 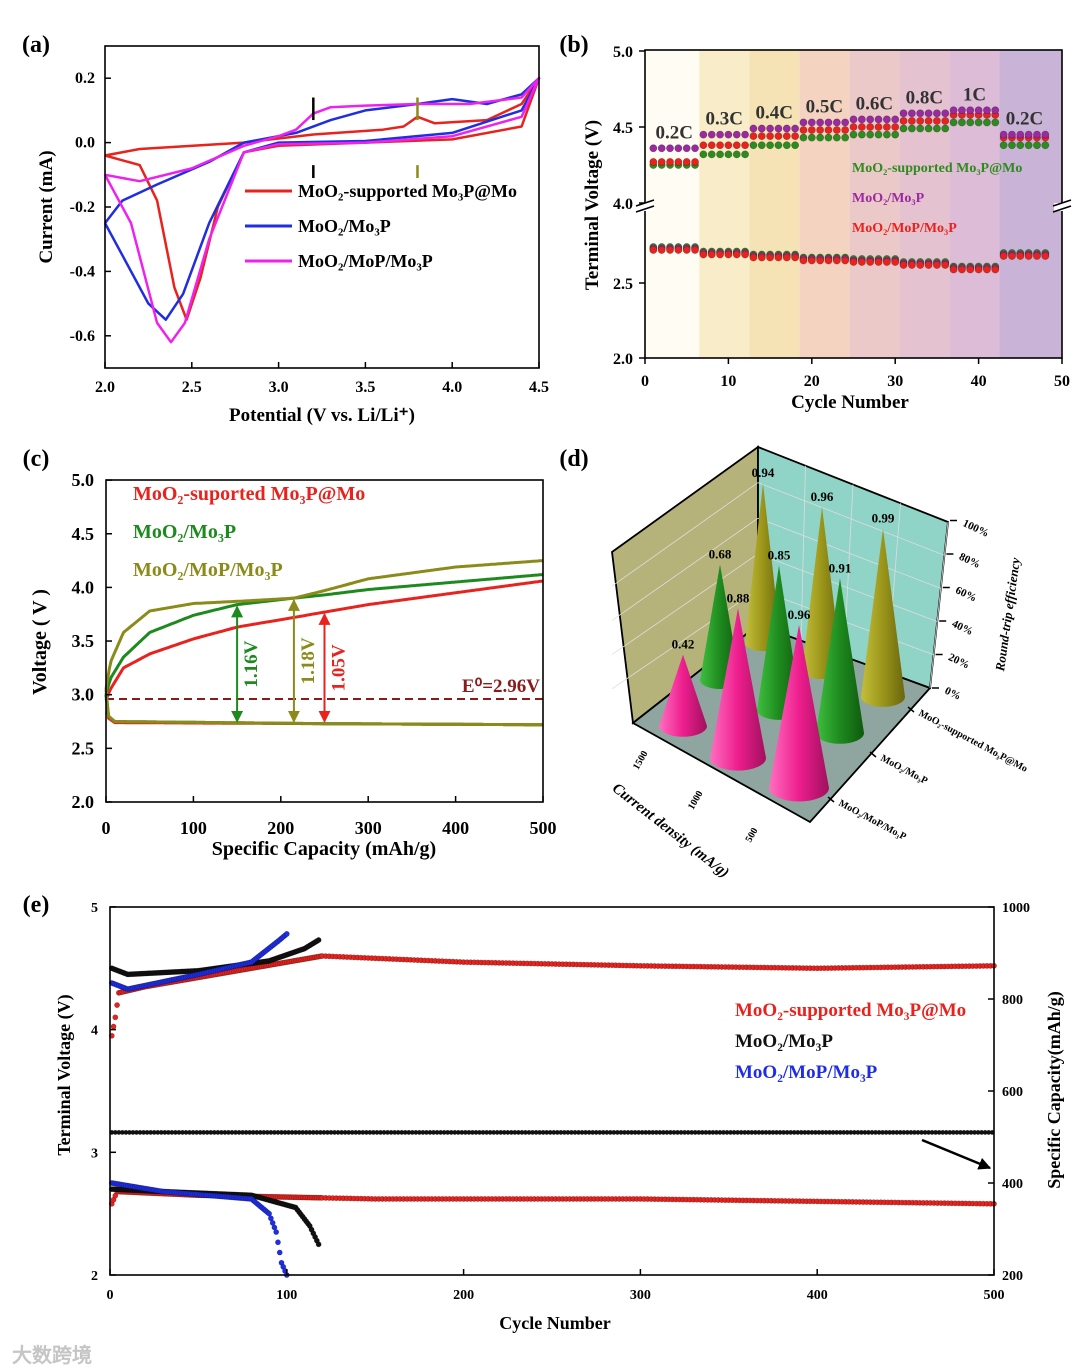 I want to click on value-label: 0.96, so click(x=822, y=496).